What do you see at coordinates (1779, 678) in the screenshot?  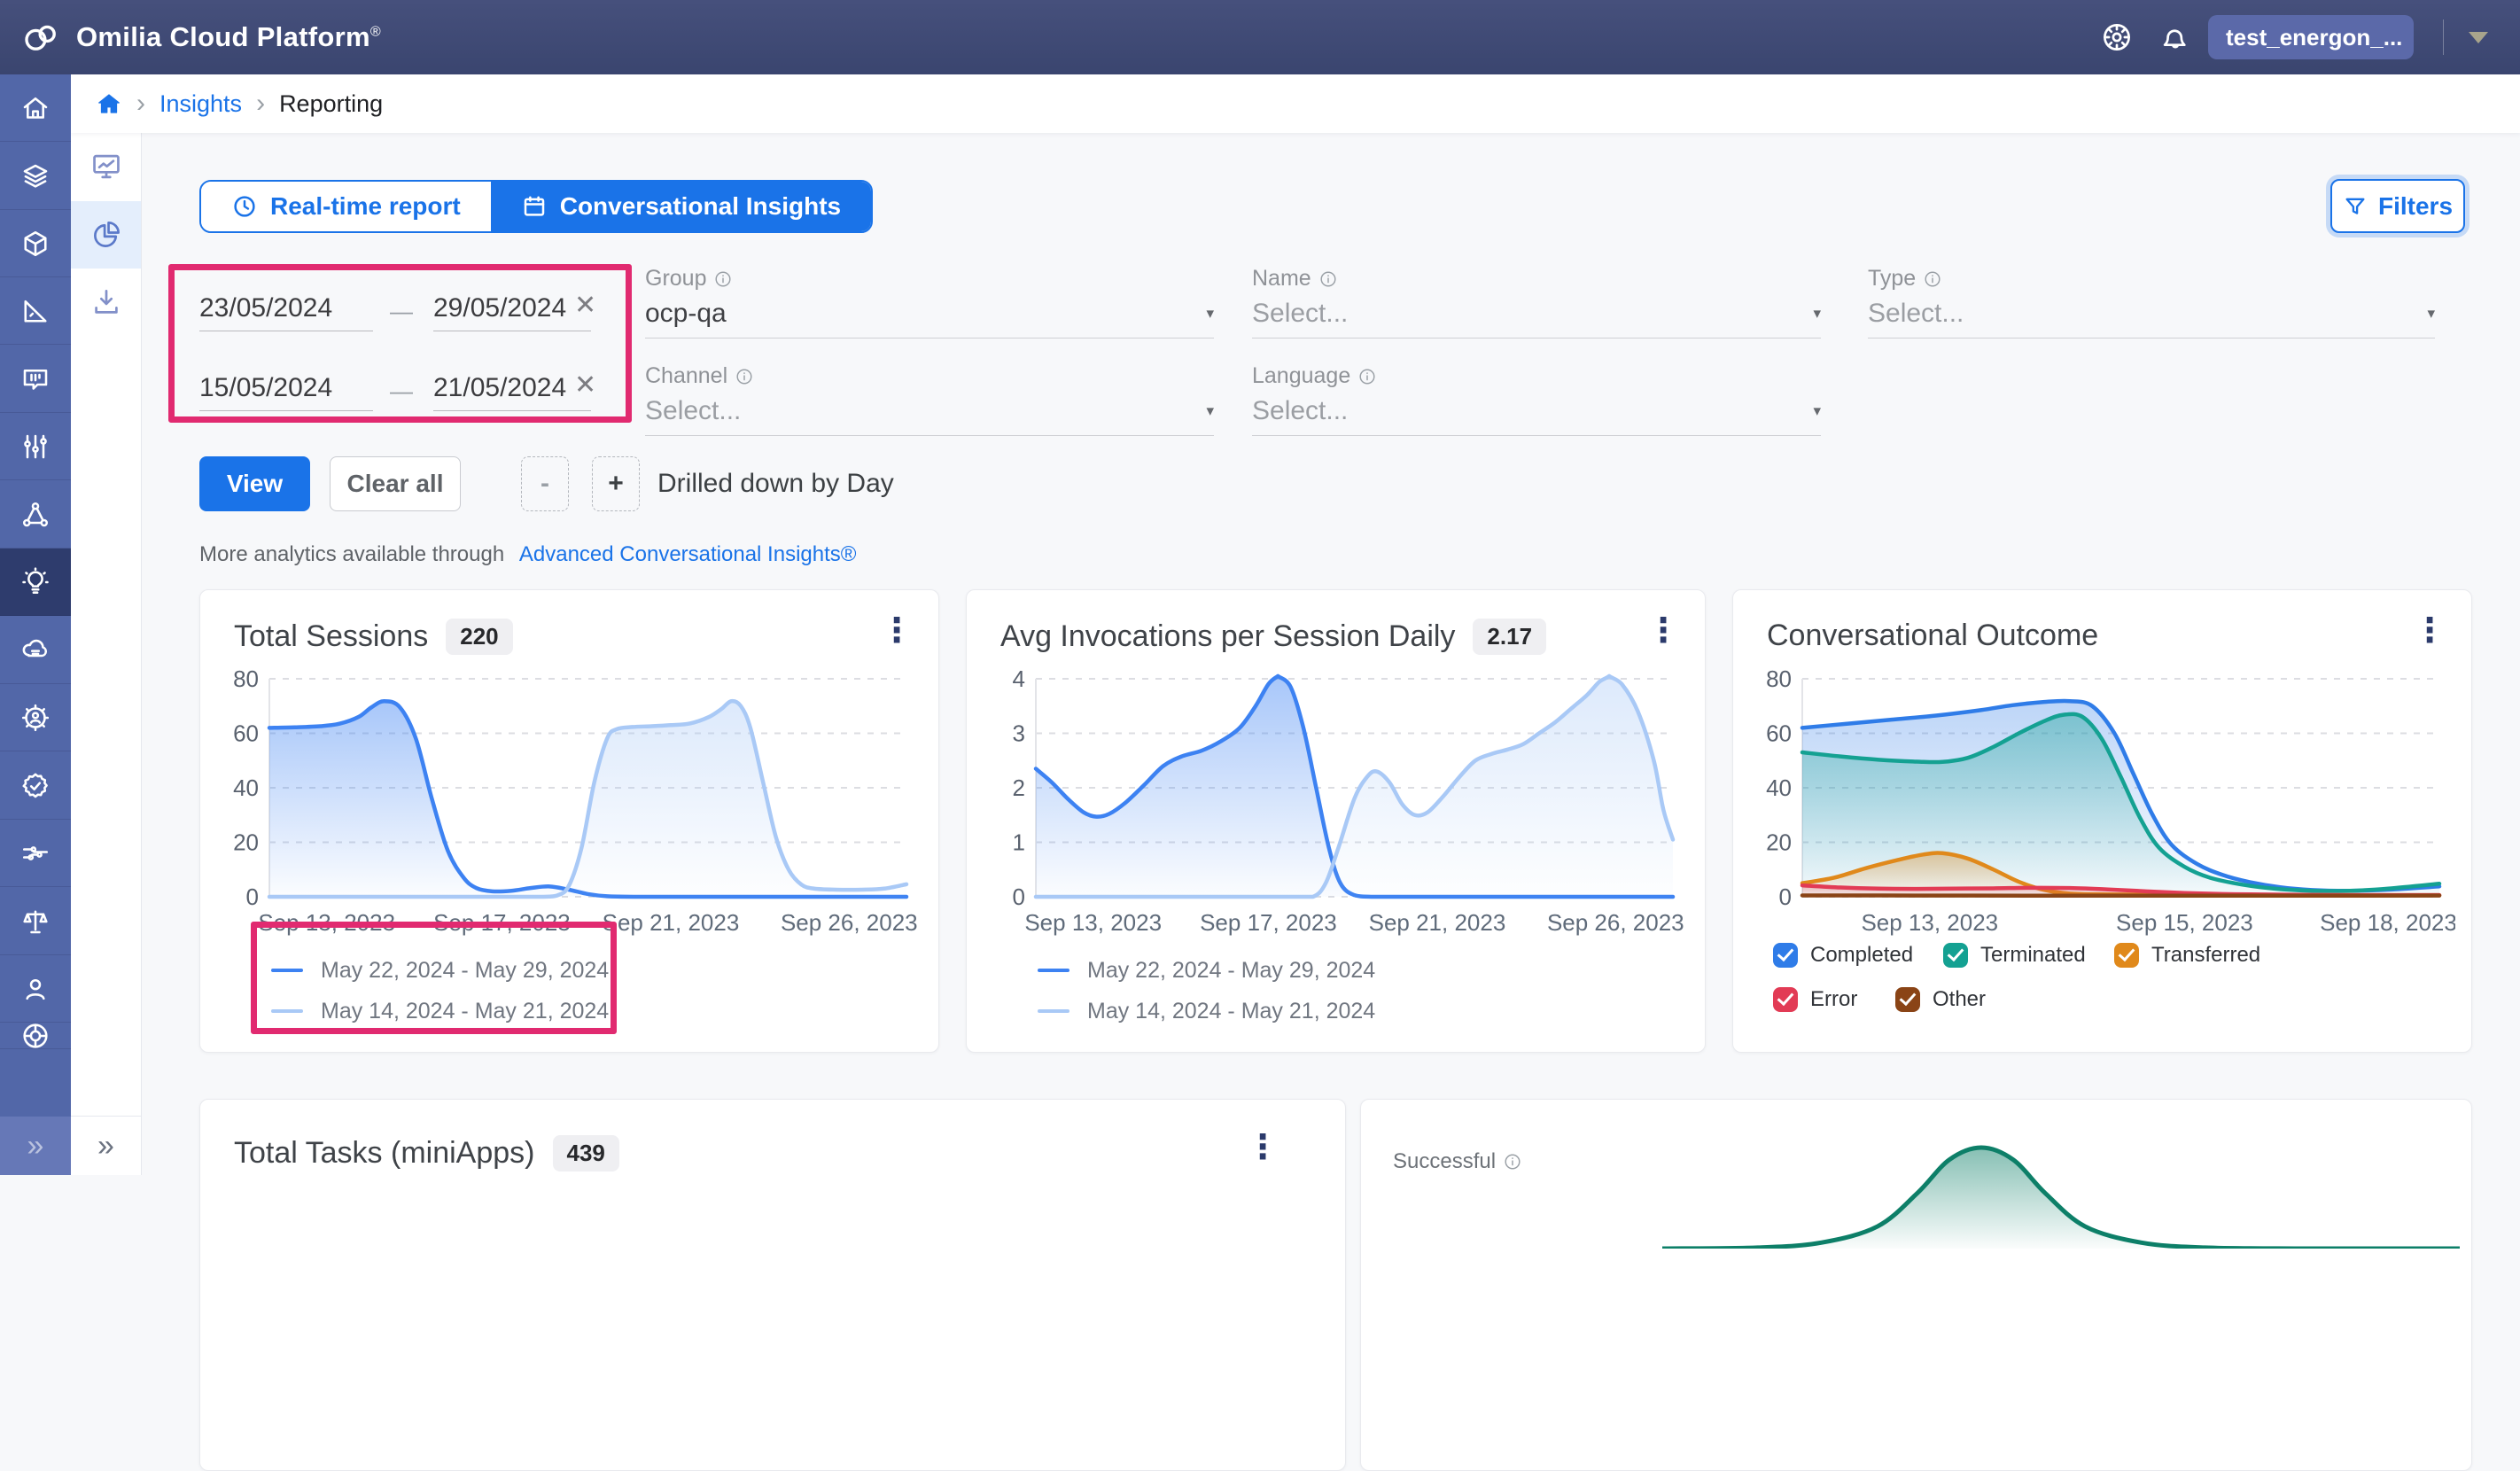 I see `svg-text: 80` at bounding box center [1779, 678].